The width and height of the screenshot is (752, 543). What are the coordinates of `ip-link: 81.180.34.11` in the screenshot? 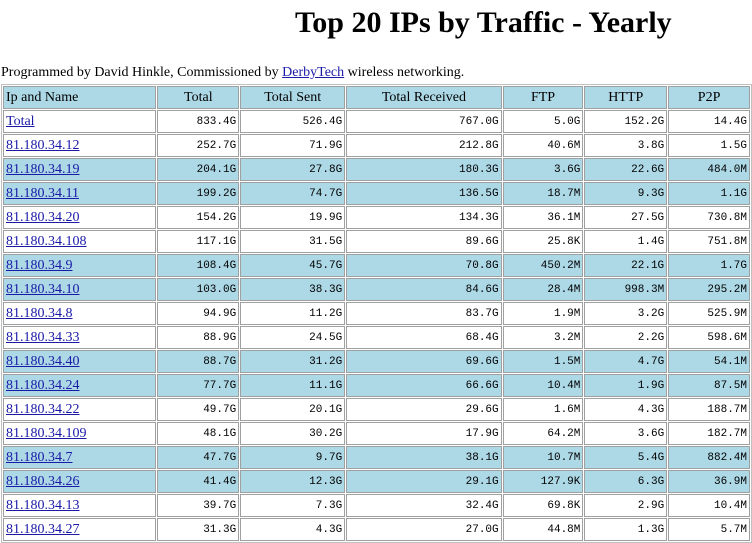 It's located at (42, 193).